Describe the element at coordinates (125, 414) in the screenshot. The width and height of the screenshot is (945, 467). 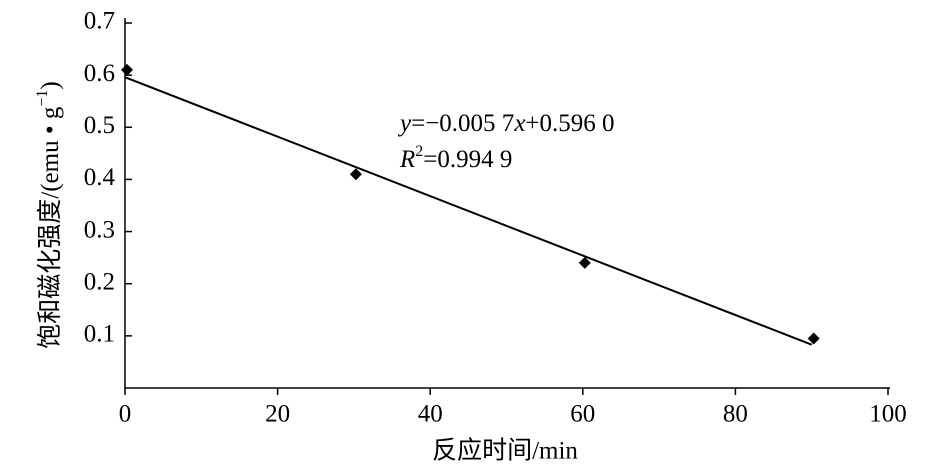
I see `x-tick-label: 0` at that location.